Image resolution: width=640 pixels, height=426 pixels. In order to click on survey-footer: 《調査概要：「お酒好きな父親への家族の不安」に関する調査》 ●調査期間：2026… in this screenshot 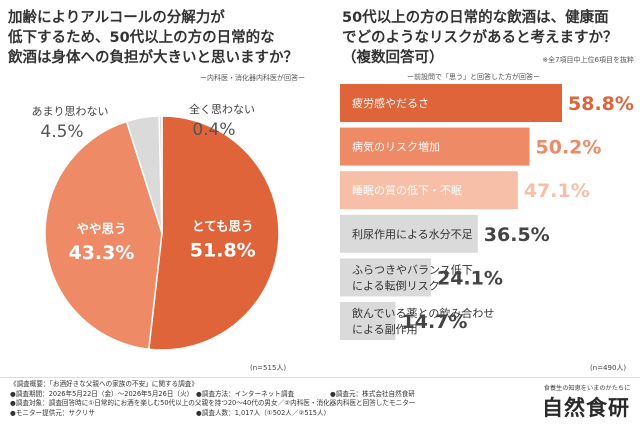, I will do `click(320, 401)`.